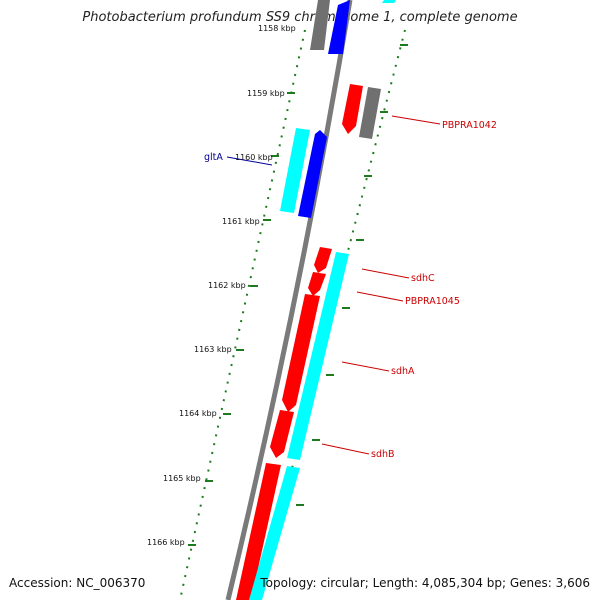  What do you see at coordinates (254, 157) in the screenshot?
I see `tick-label: 1160 kbp` at bounding box center [254, 157].